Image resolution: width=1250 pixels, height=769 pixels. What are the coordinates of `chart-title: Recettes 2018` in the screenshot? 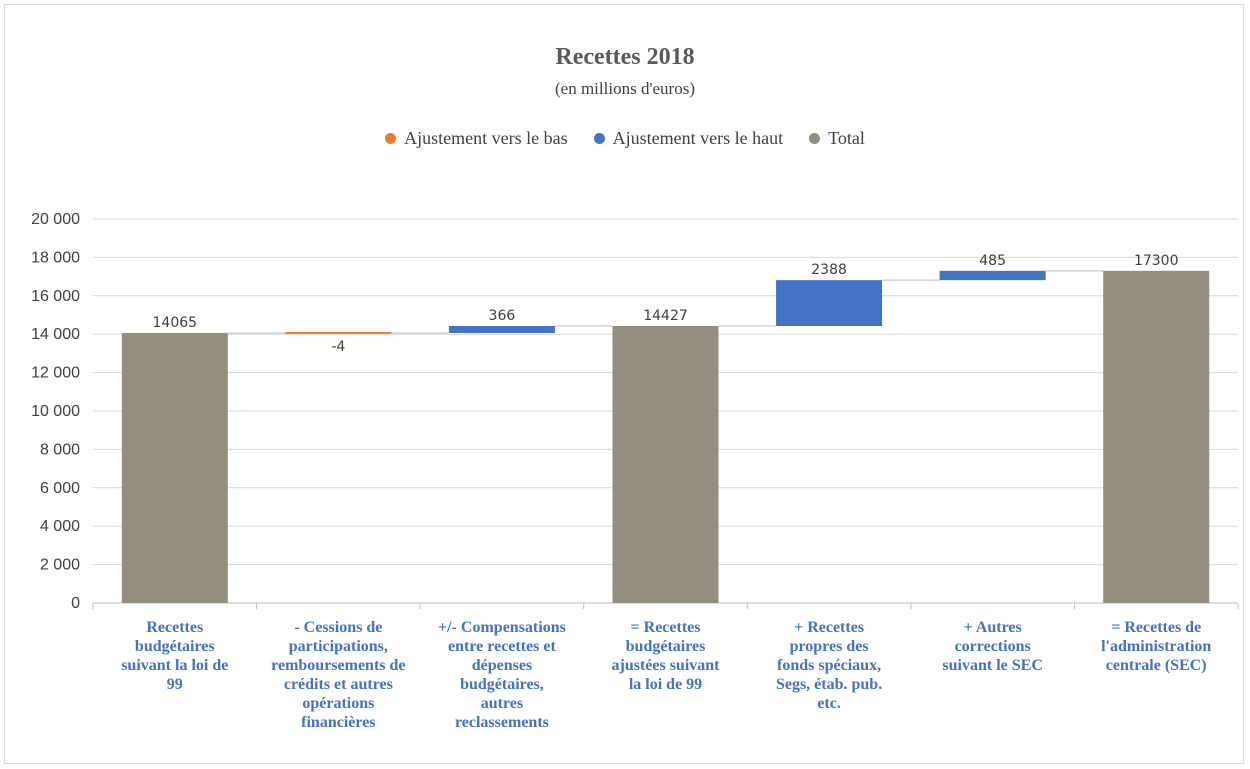 It's located at (625, 57).